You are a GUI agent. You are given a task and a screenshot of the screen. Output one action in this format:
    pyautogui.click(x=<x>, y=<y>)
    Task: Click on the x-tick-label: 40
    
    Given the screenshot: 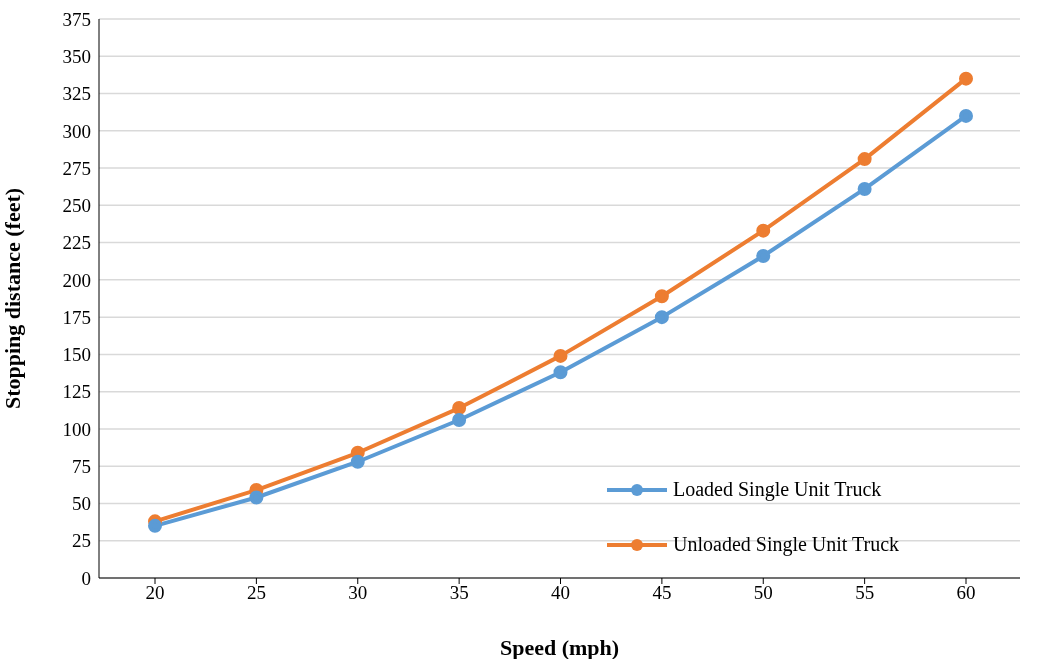 What is the action you would take?
    pyautogui.click(x=560, y=593)
    